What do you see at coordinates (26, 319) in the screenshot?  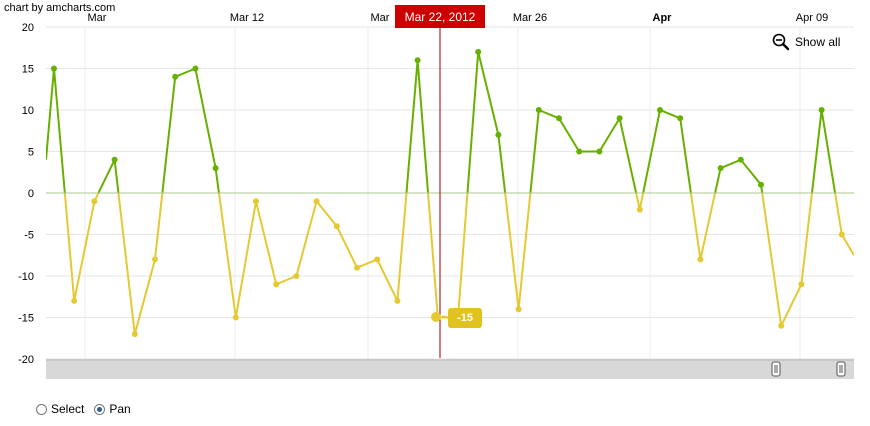 I see `y-tick-label: -15` at bounding box center [26, 319].